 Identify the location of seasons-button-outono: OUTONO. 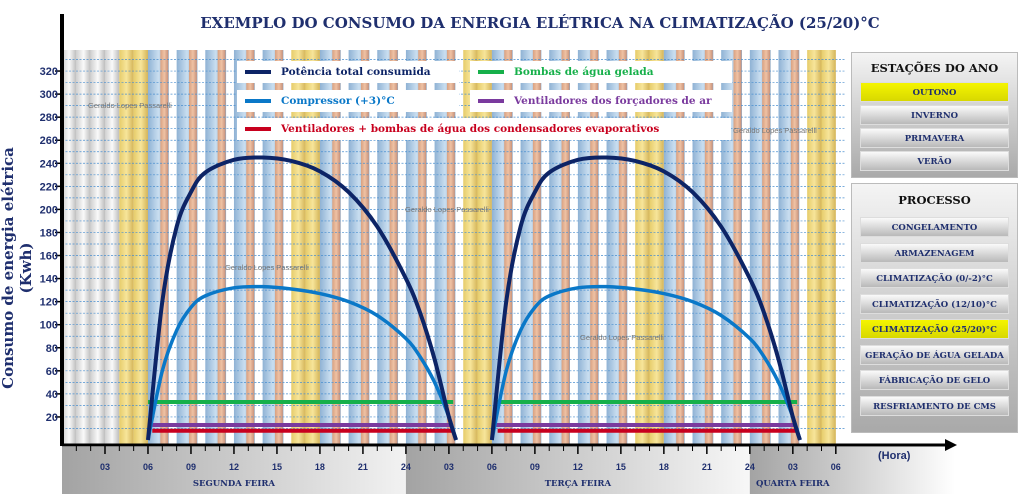
(934, 92).